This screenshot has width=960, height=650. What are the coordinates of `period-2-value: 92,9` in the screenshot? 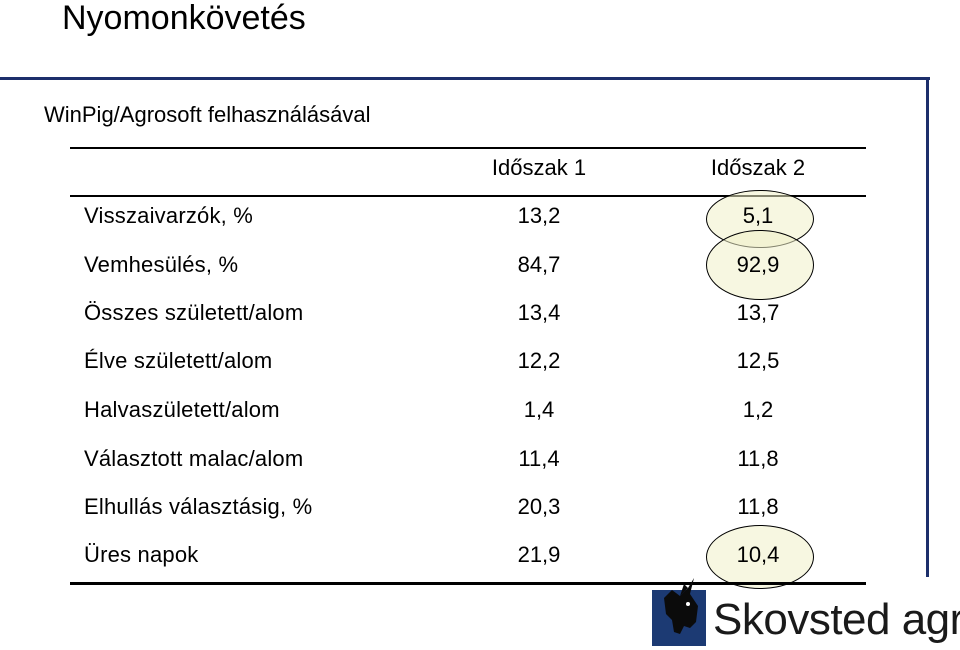 It's located at (758, 264).